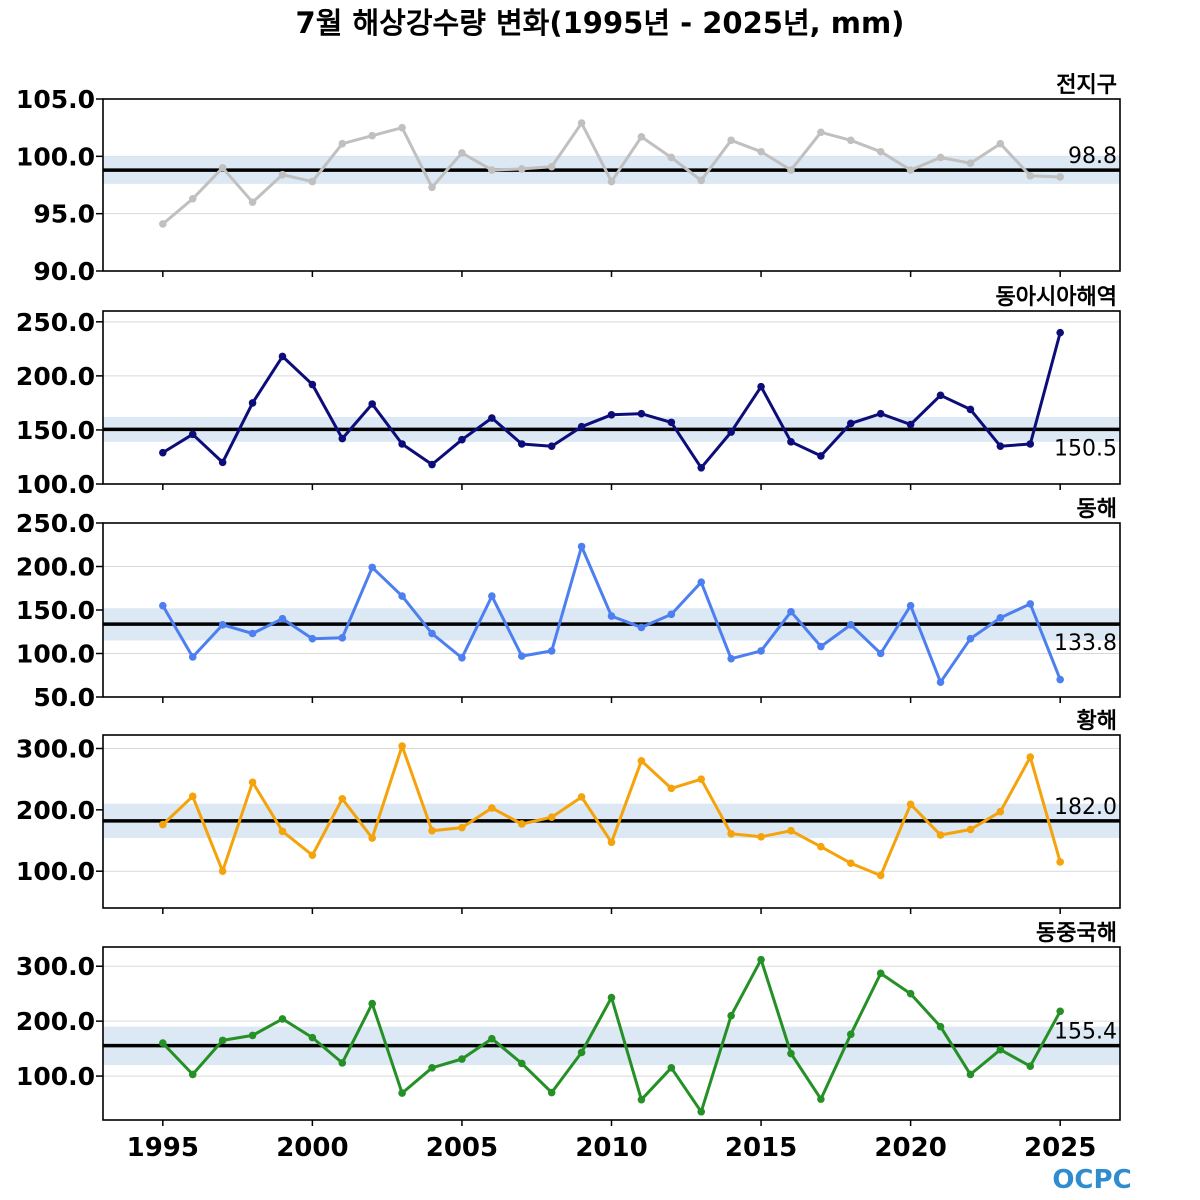  Describe the element at coordinates (163, 1148) in the screenshot. I see `x-tick-label: 1995` at that location.